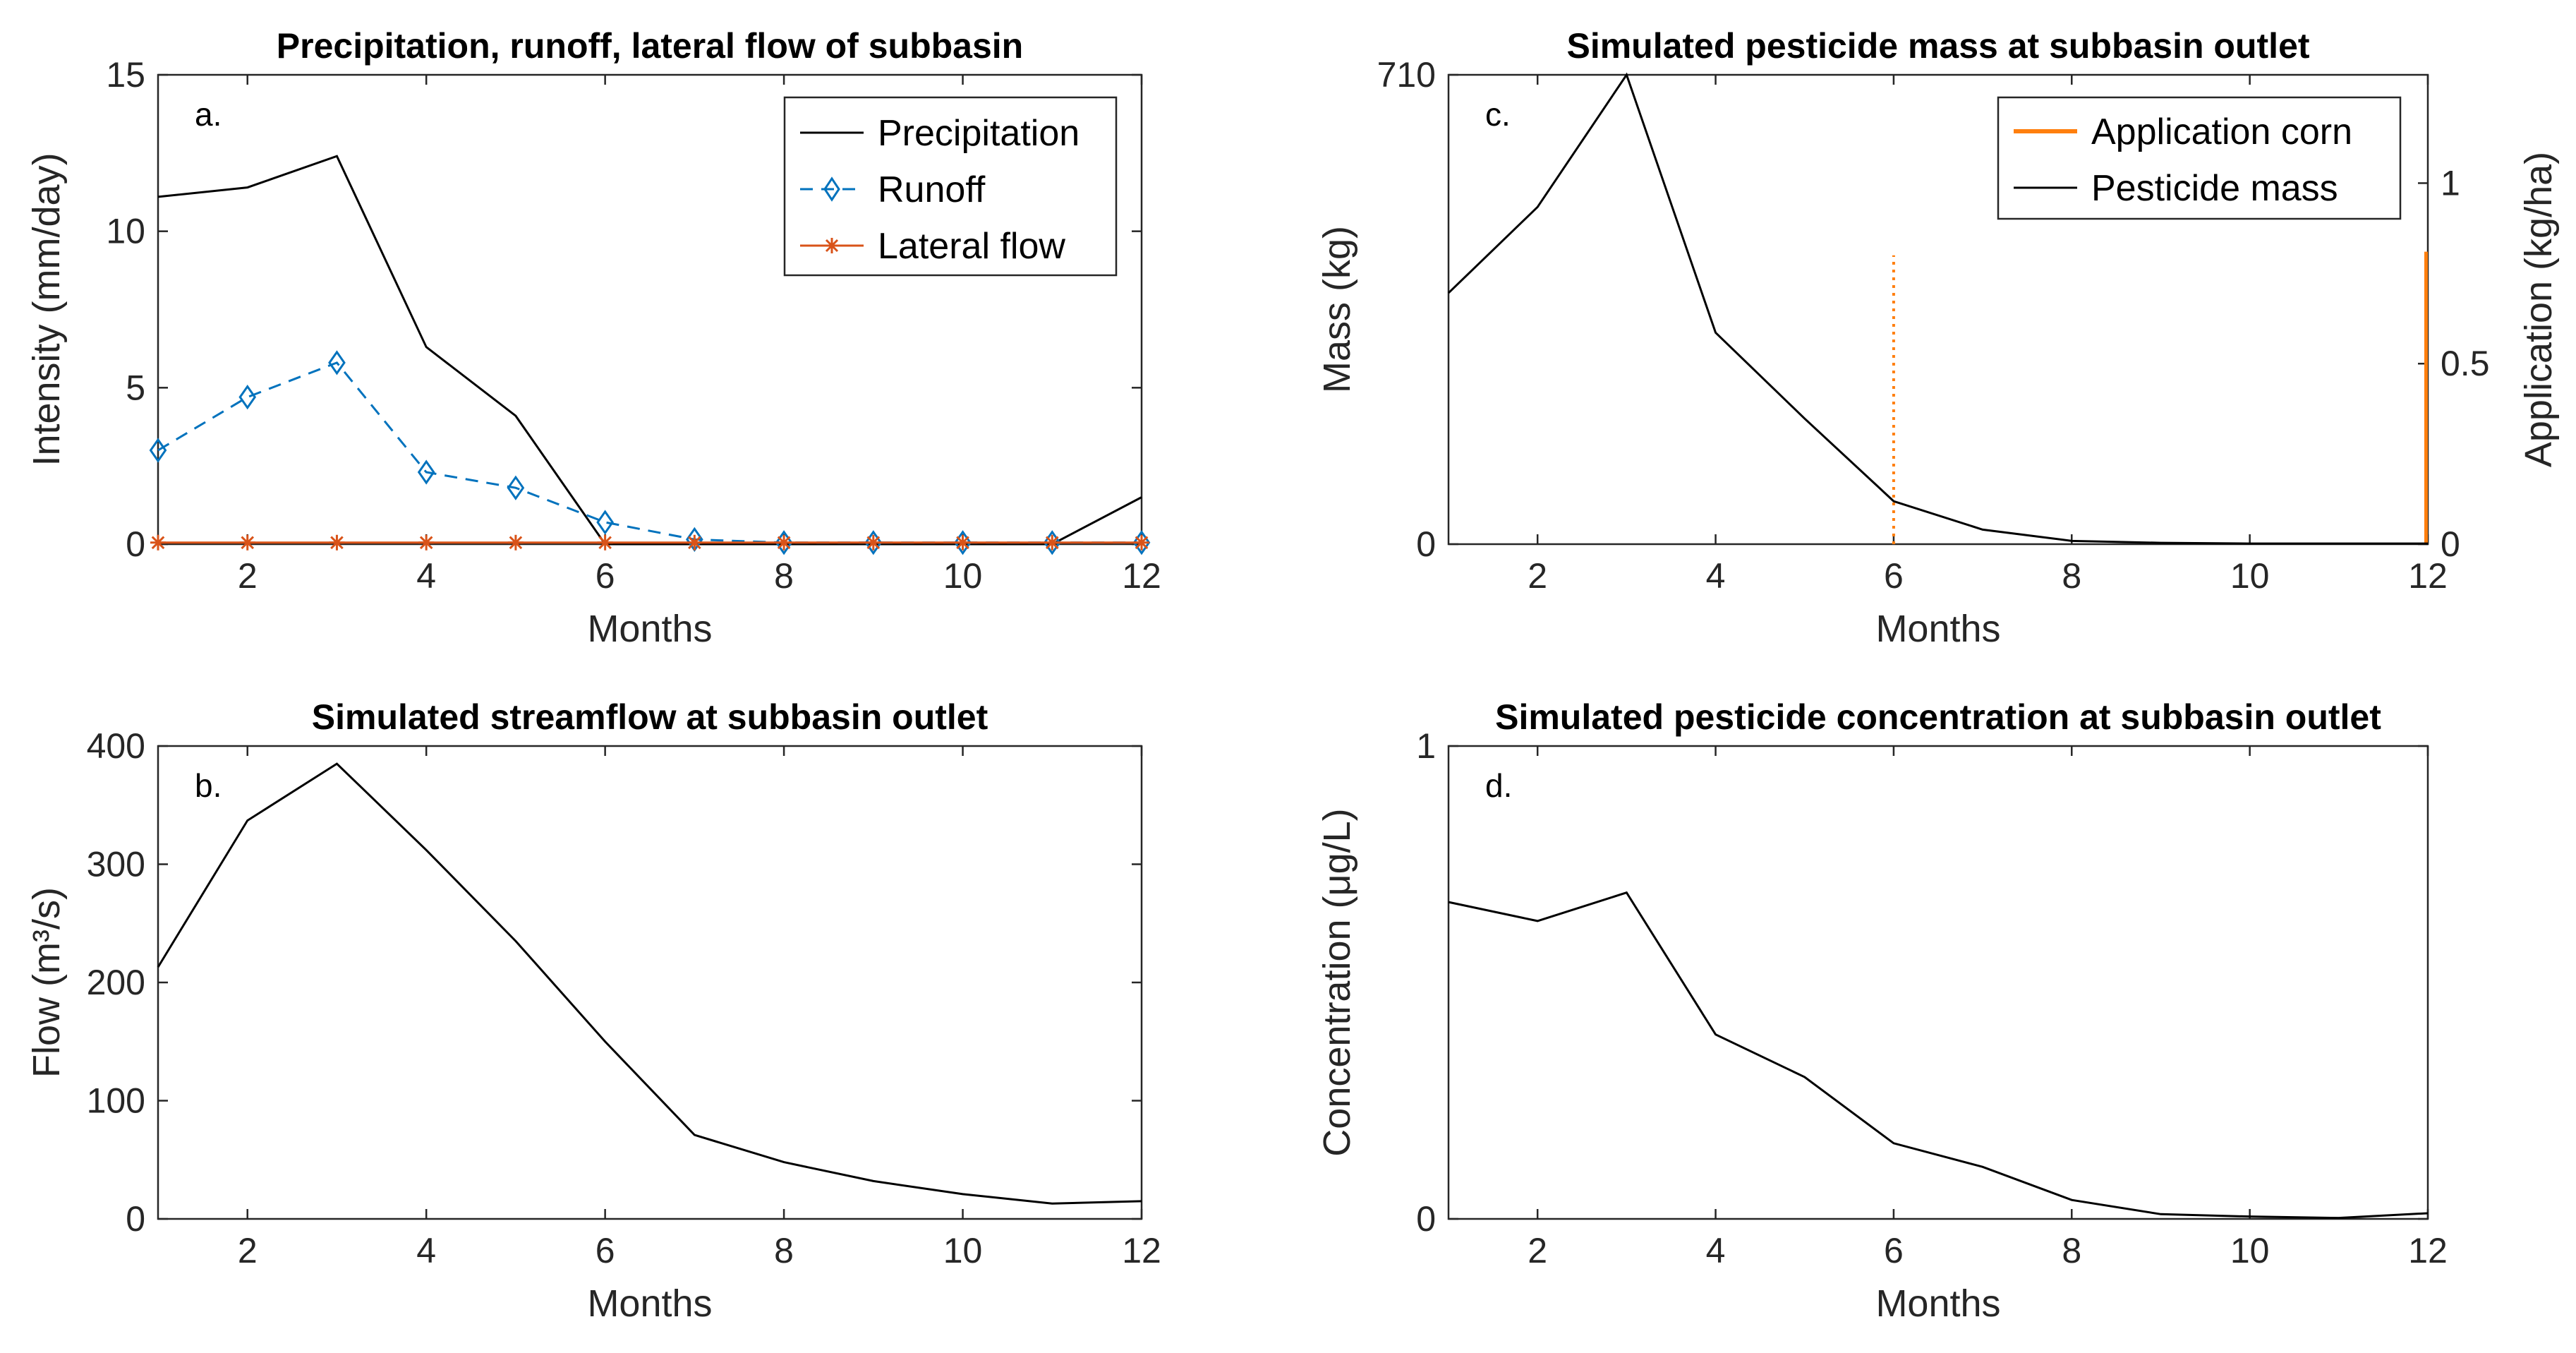  What do you see at coordinates (784, 576) in the screenshot?
I see `x-tick-label-a: 8` at bounding box center [784, 576].